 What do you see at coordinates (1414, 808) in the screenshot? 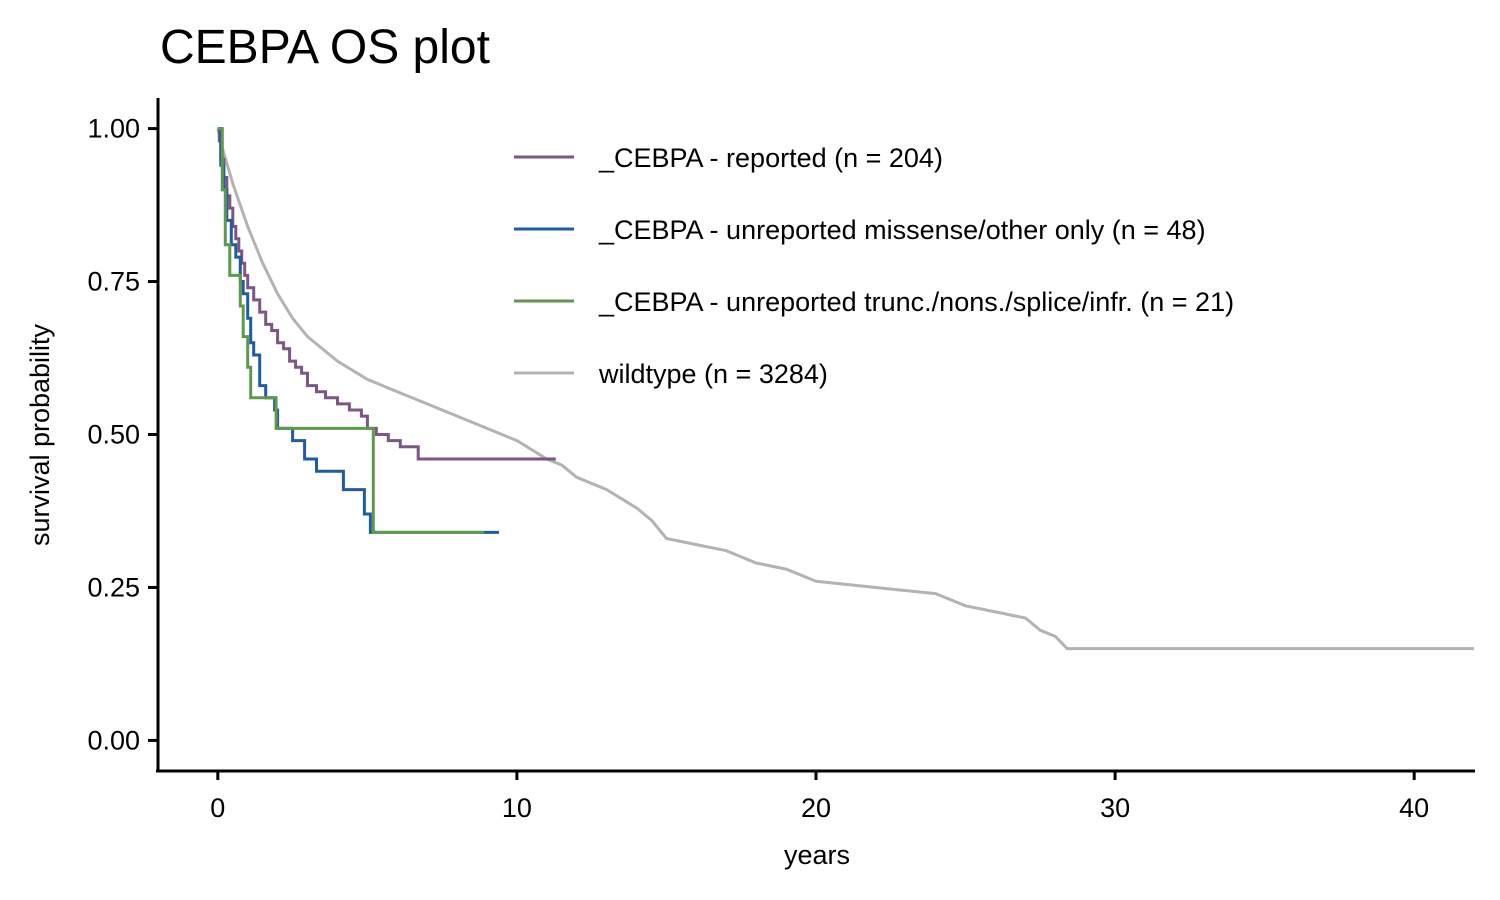
I see `x-tick-label: 40` at bounding box center [1414, 808].